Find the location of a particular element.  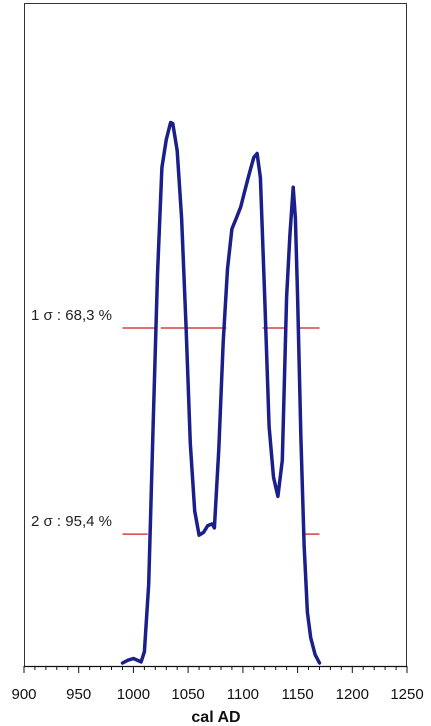

level-1-label: 1 σ : 68,3 % is located at coordinates (71, 315).